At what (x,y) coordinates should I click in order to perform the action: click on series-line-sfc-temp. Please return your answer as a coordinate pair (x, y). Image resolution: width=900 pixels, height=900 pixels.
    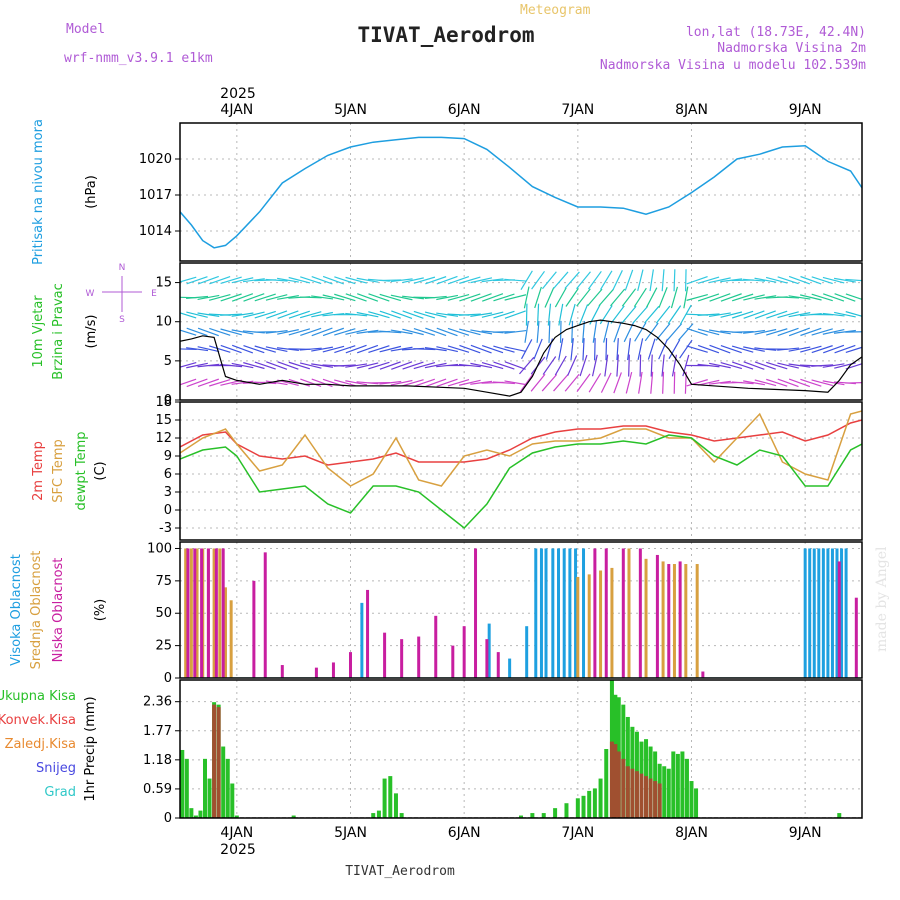
    Looking at the image, I should click on (521, 448).